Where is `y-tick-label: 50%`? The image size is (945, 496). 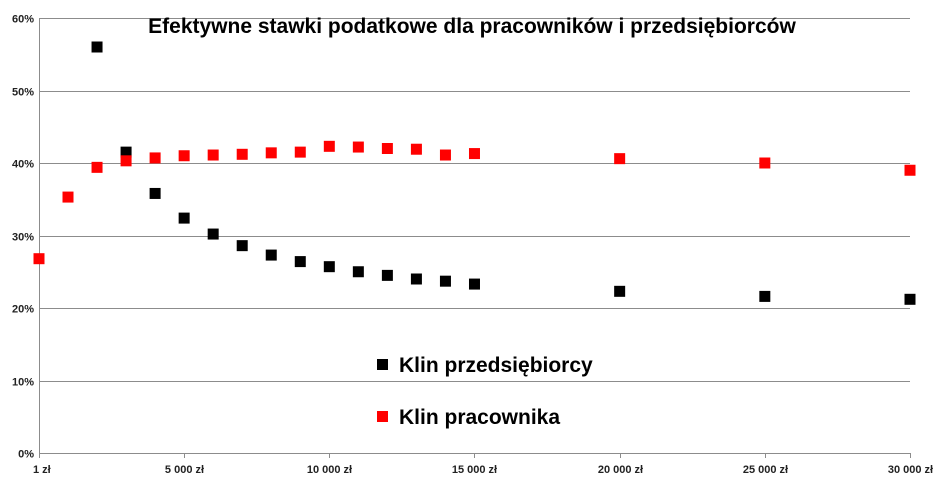
y-tick-label: 50% is located at coordinates (23, 93).